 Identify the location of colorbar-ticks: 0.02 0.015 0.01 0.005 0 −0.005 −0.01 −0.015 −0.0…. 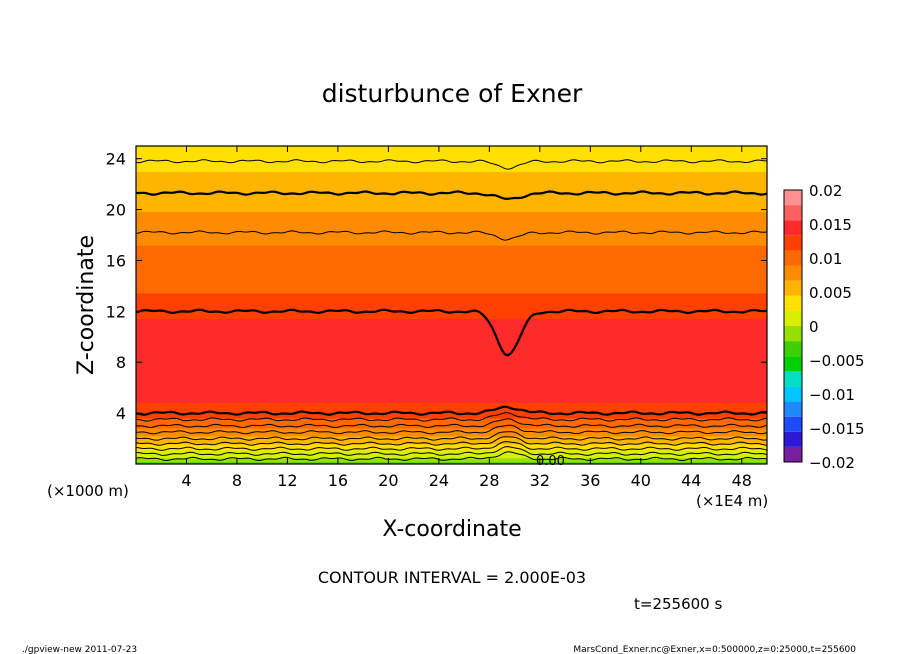
(837, 327).